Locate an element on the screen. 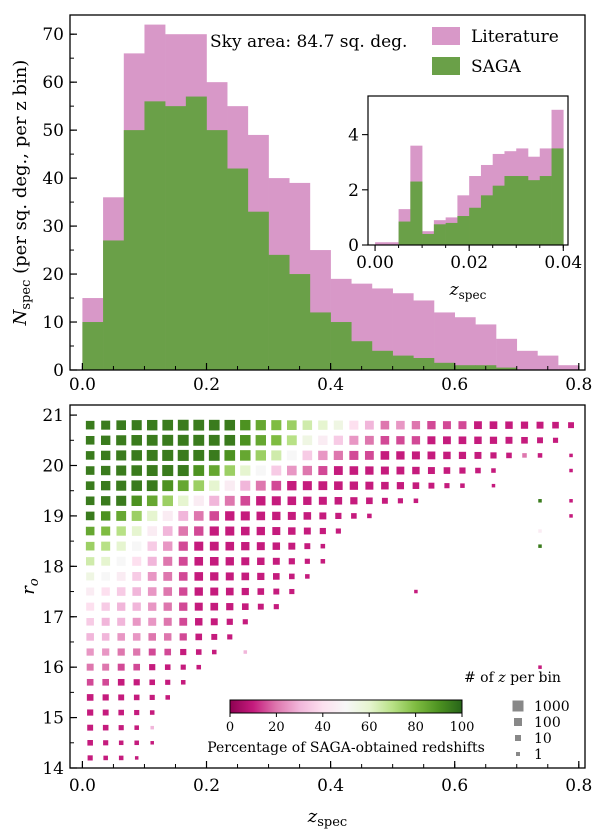  colorbar-tick-label-80: 80 is located at coordinates (415, 727).